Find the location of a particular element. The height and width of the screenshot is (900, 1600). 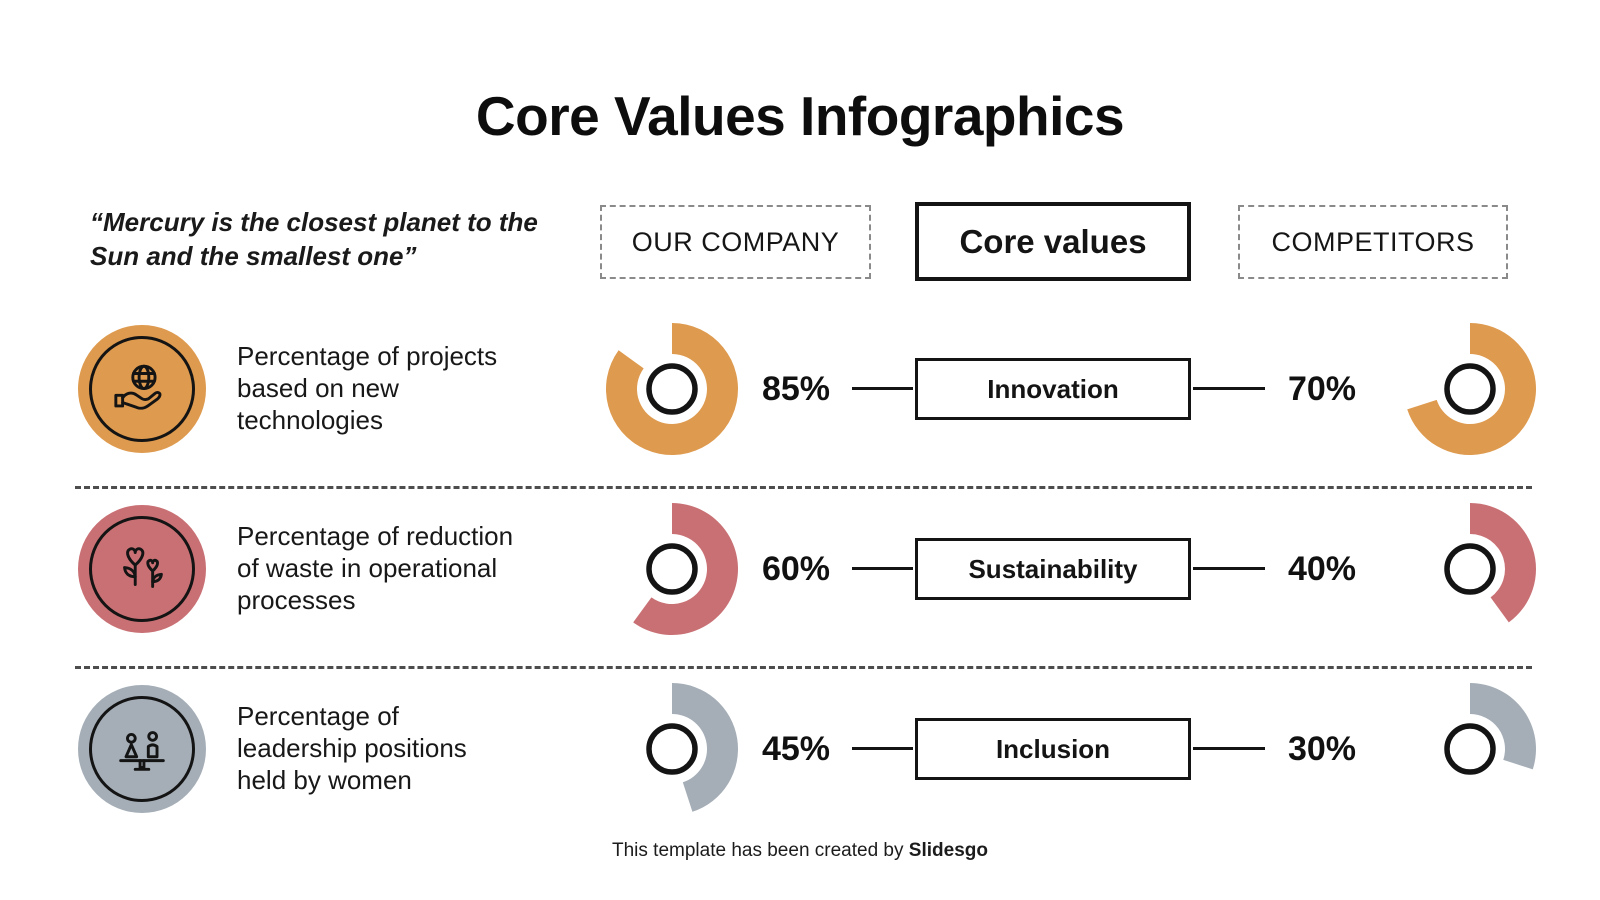

competitors-percentage: 40% is located at coordinates (1322, 569).